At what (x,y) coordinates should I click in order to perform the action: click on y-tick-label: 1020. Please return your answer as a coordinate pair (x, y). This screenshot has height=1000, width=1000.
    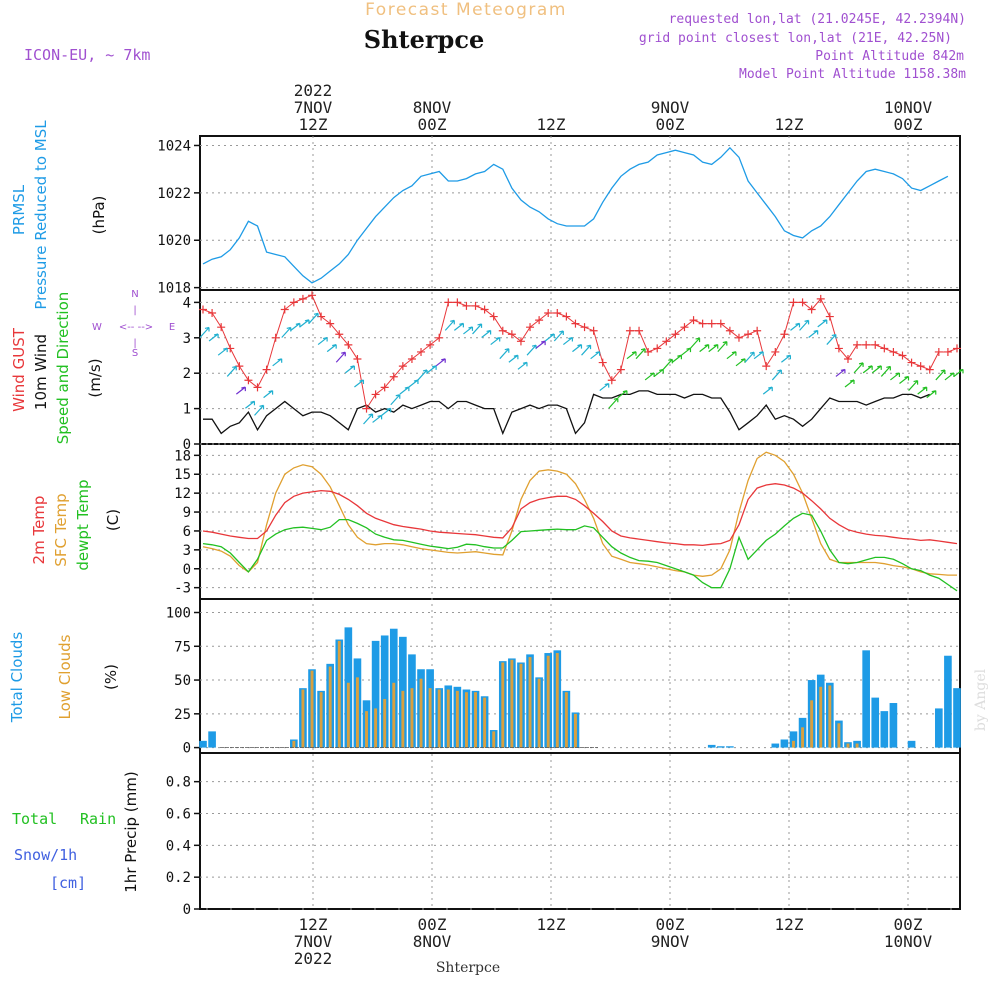
    Looking at the image, I should click on (174, 241).